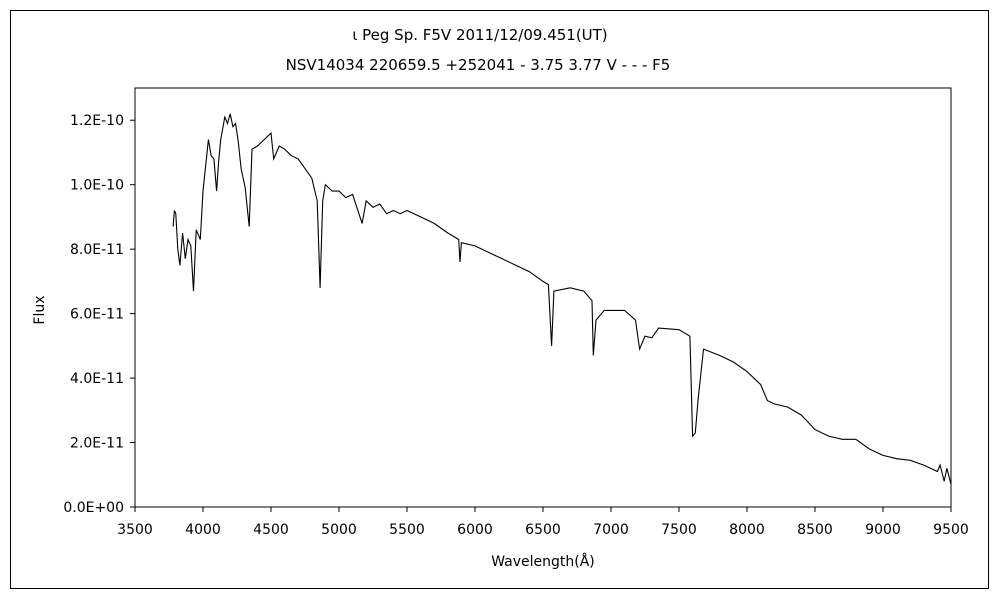 Image resolution: width=1000 pixels, height=600 pixels. Describe the element at coordinates (97, 121) in the screenshot. I see `y-tick-label: 1.2E-10` at that location.